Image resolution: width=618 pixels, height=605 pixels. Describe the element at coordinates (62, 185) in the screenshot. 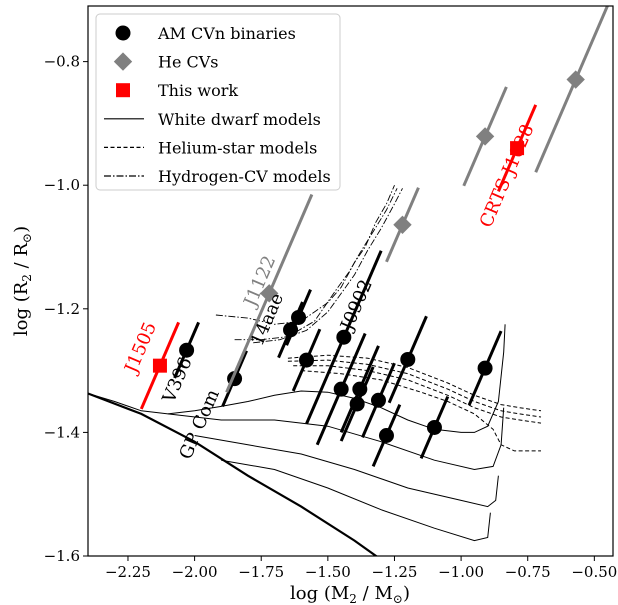

I see `y-tick-label: −1.0` at that location.